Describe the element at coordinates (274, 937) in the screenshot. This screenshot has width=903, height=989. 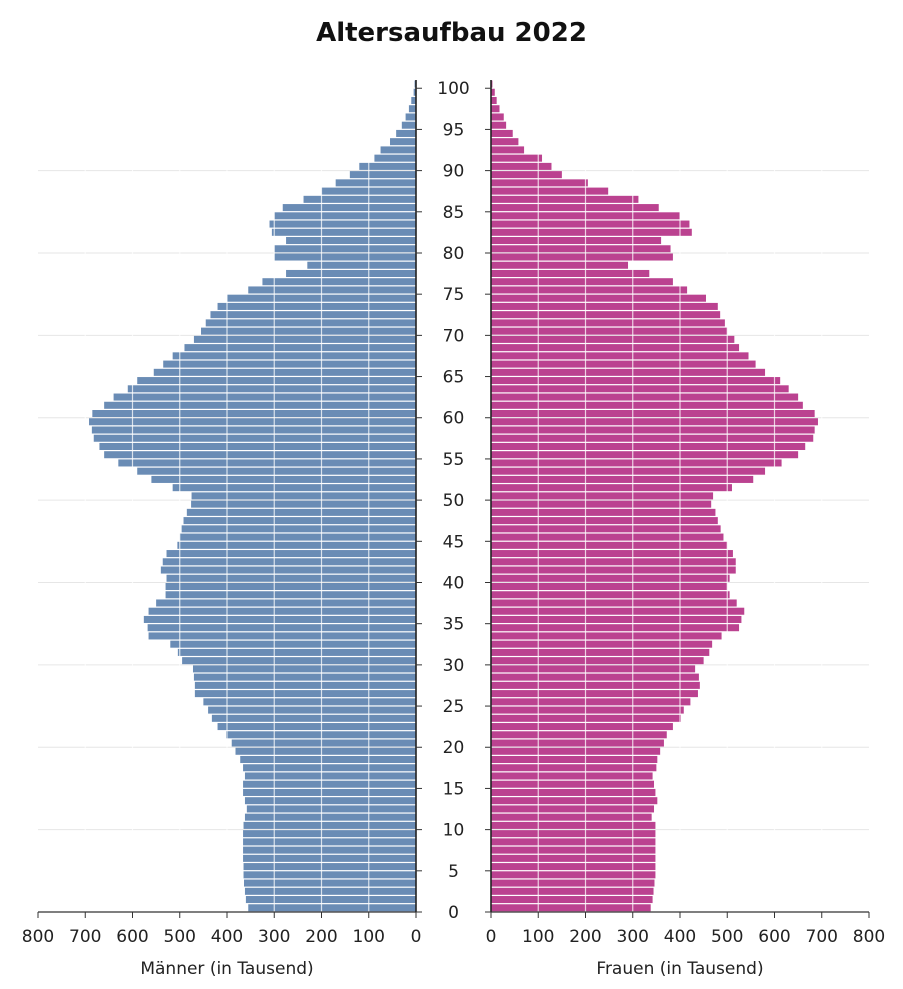
I see `x-tick-label-left: 300` at that location.